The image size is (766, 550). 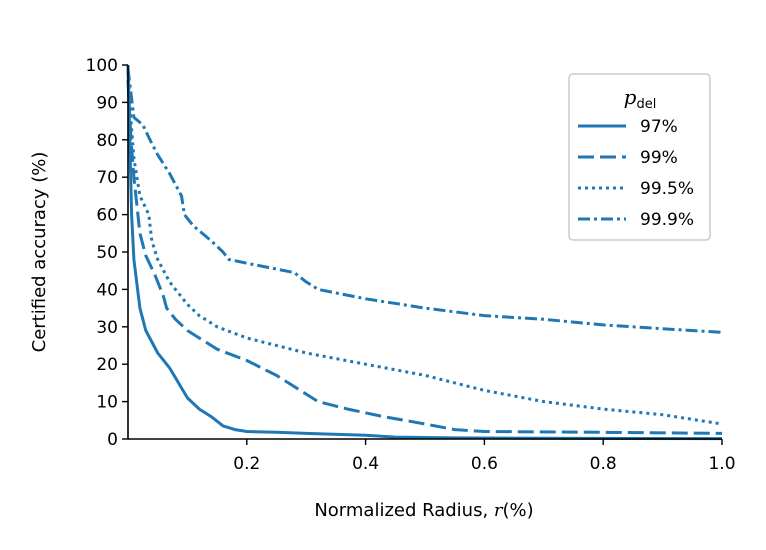 What do you see at coordinates (646, 104) in the screenshot?
I see `legend-title-sub: del` at bounding box center [646, 104].